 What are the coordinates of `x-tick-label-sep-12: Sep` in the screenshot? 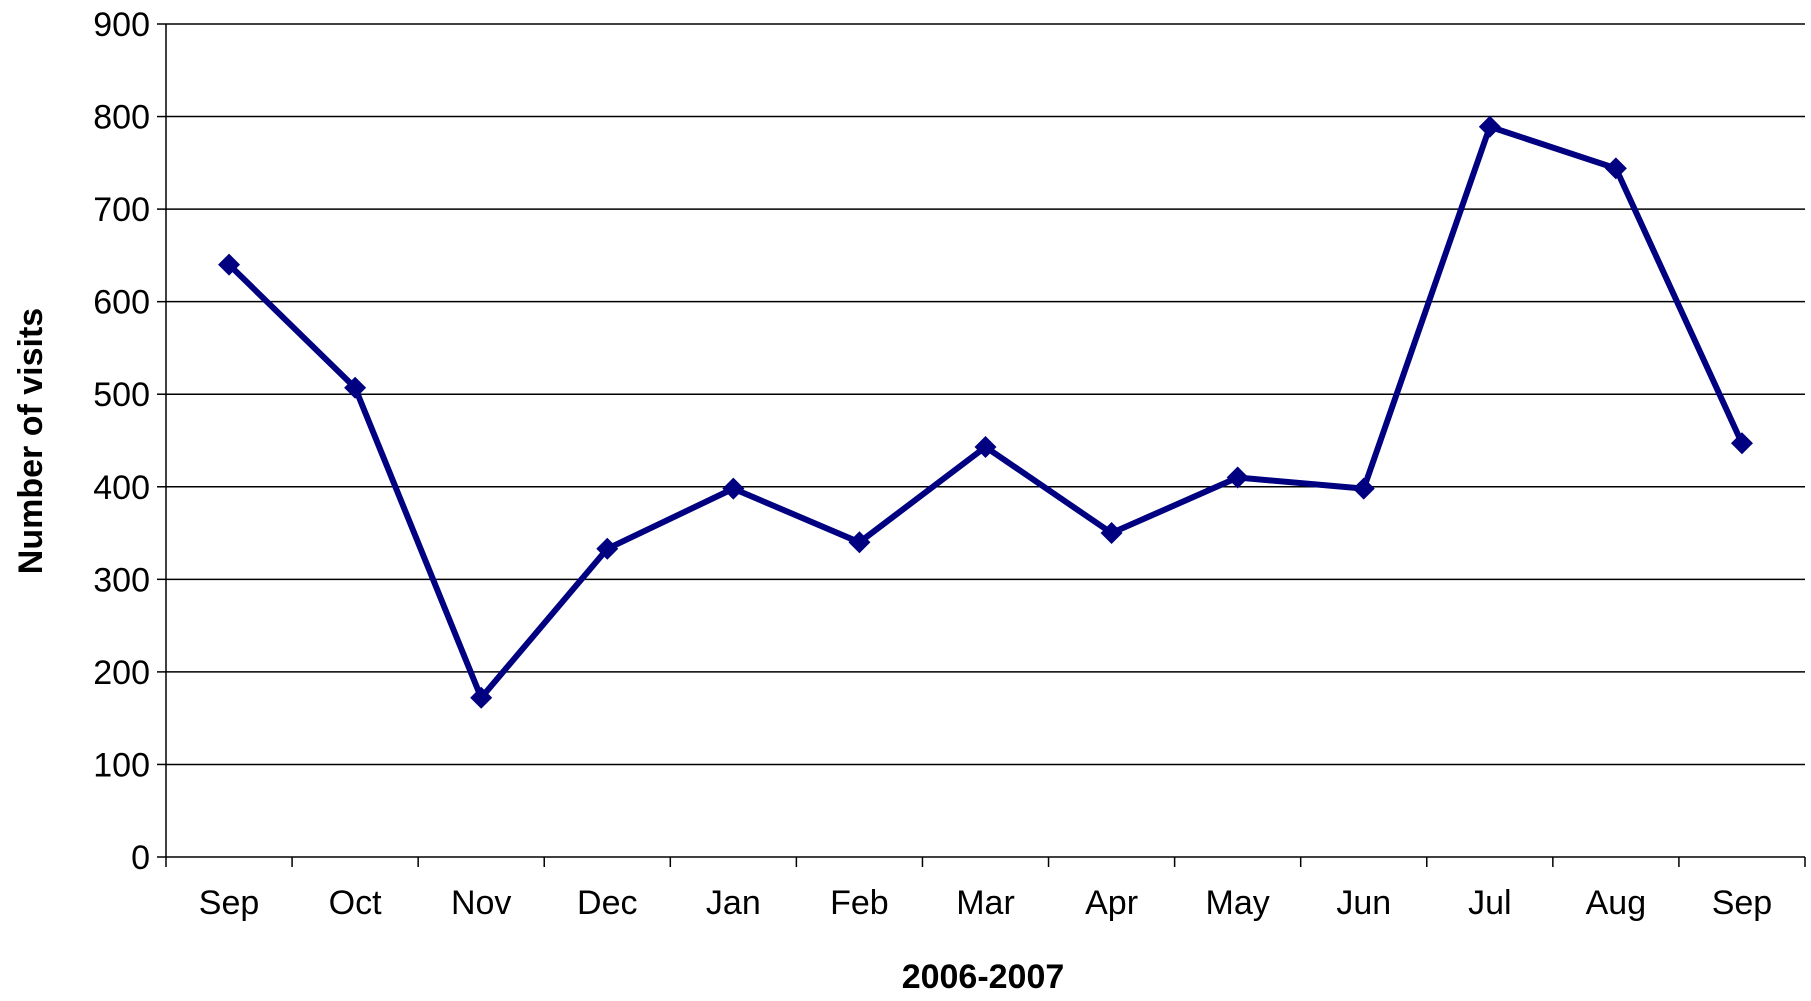 It's located at (1742, 903).